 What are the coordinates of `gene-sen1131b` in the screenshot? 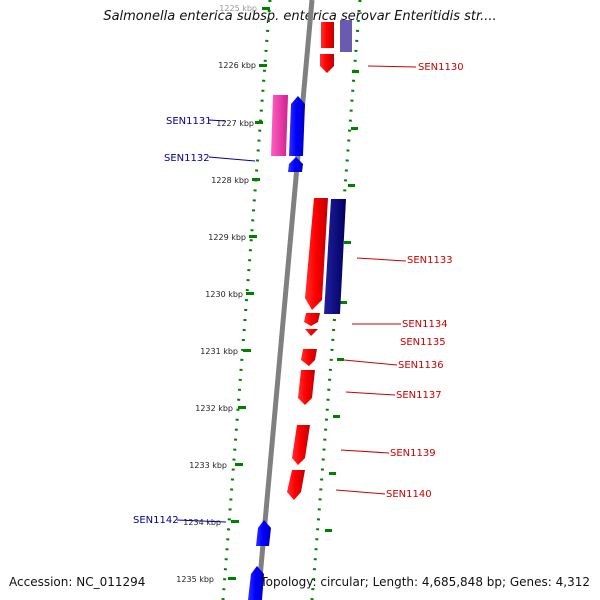 It's located at (297, 126).